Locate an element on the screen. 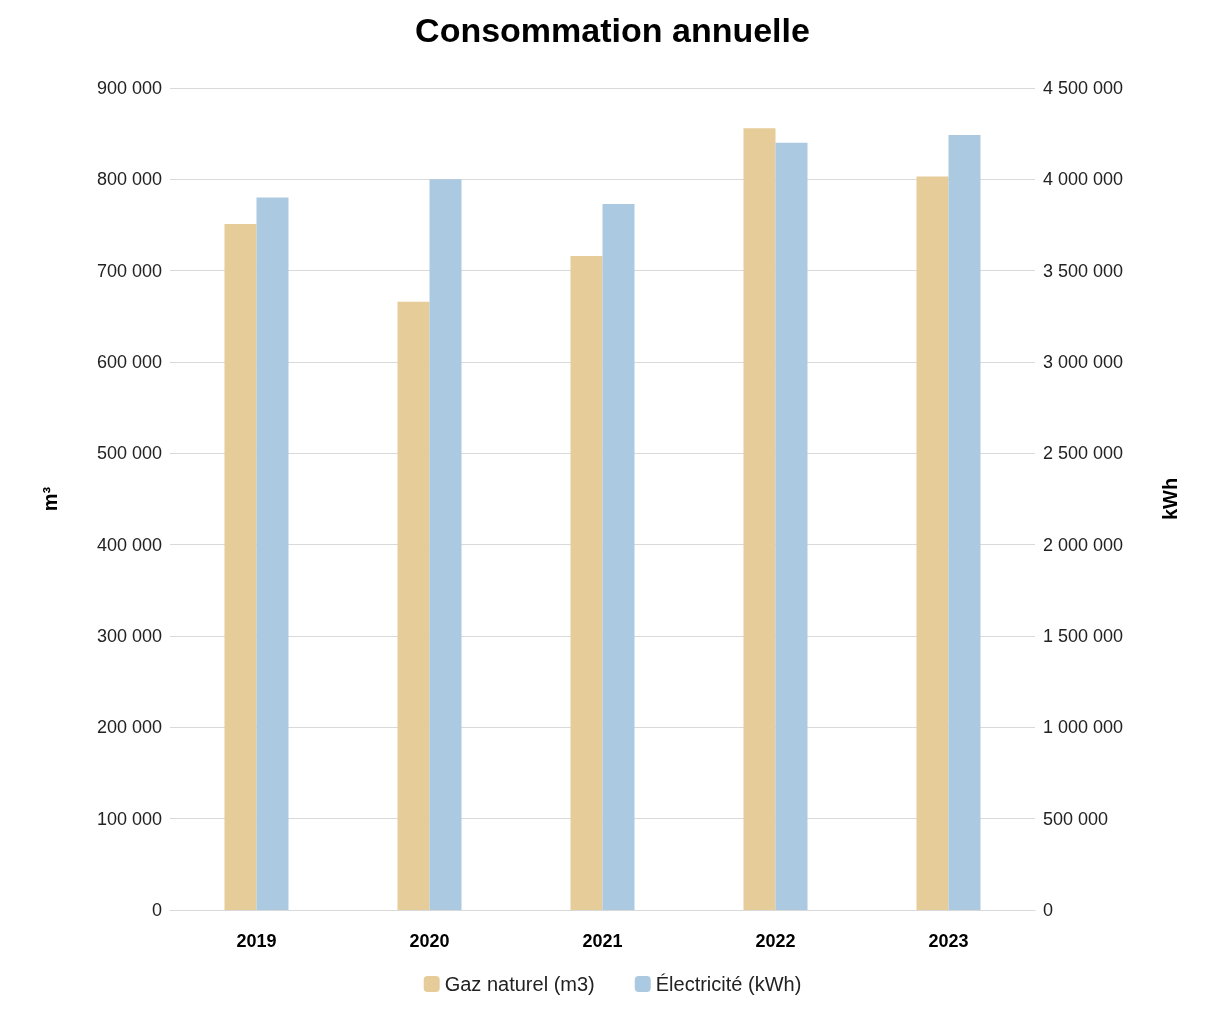 This screenshot has height=1009, width=1225. legend-label: Électricité (kWh) is located at coordinates (728, 984).